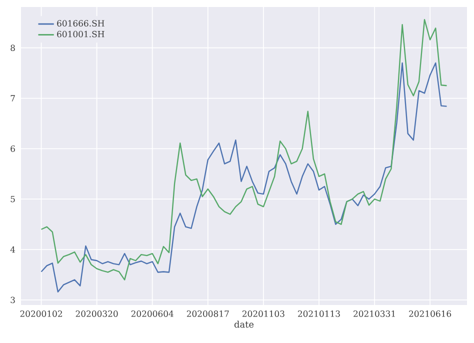 Image resolution: width=474 pixels, height=343 pixels. What do you see at coordinates (263, 313) in the screenshot?
I see `x-tick-label: 20201103` at bounding box center [263, 313].